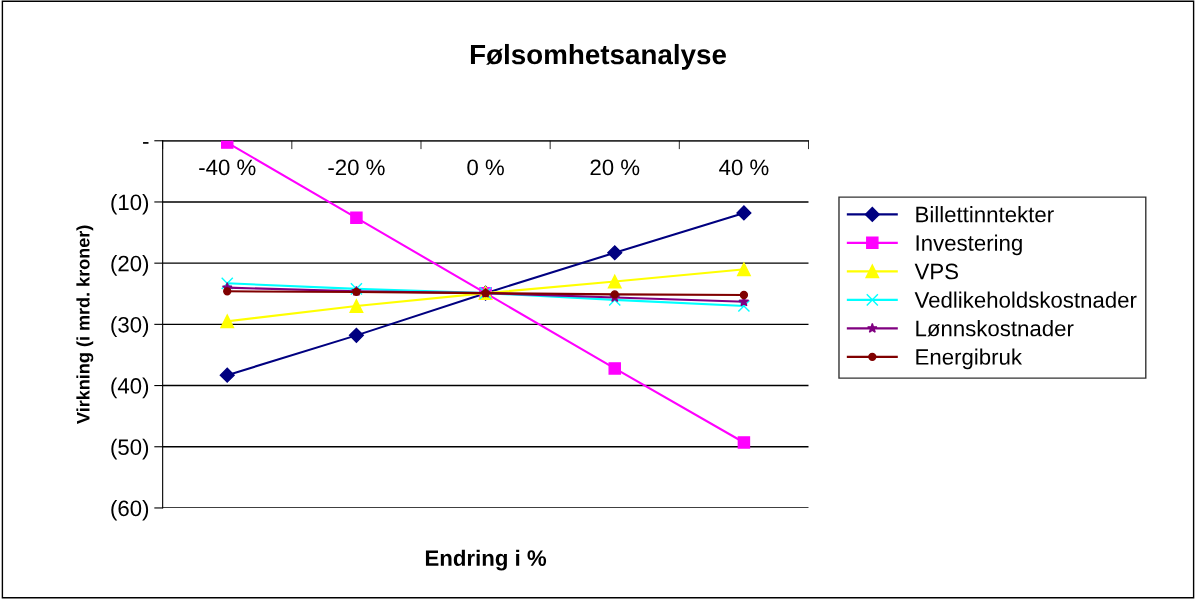 Image resolution: width=1196 pixels, height=599 pixels. Describe the element at coordinates (995, 328) in the screenshot. I see `legend-label: Lønnskostnader` at that location.